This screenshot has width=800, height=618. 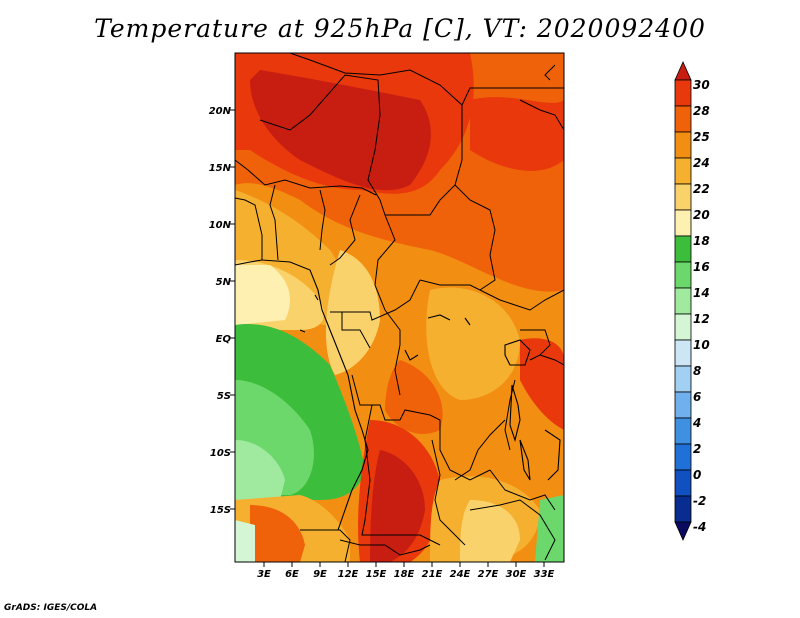 I want to click on lat-tick-label: 10S, so click(x=220, y=453).